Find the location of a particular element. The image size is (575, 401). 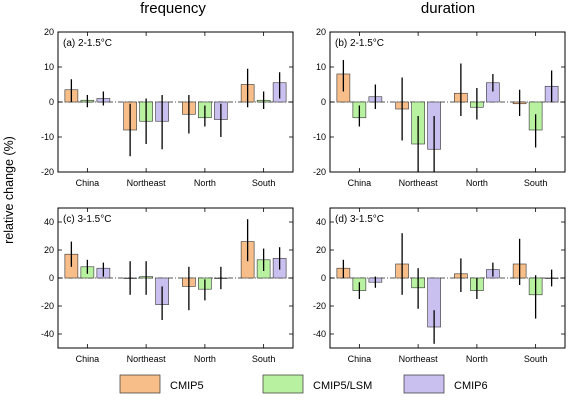

column-title-frequency: frequency is located at coordinates (173, 8).